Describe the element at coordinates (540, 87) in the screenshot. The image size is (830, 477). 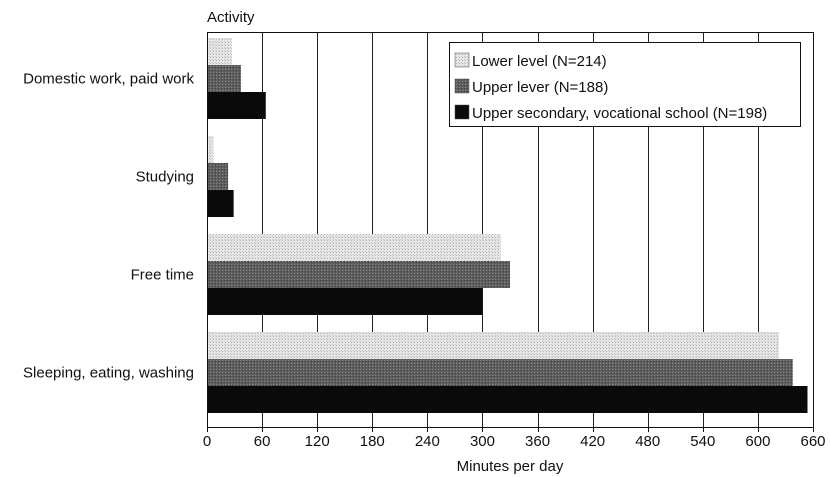
I see `legend-label: Upper lever (N=188)` at that location.